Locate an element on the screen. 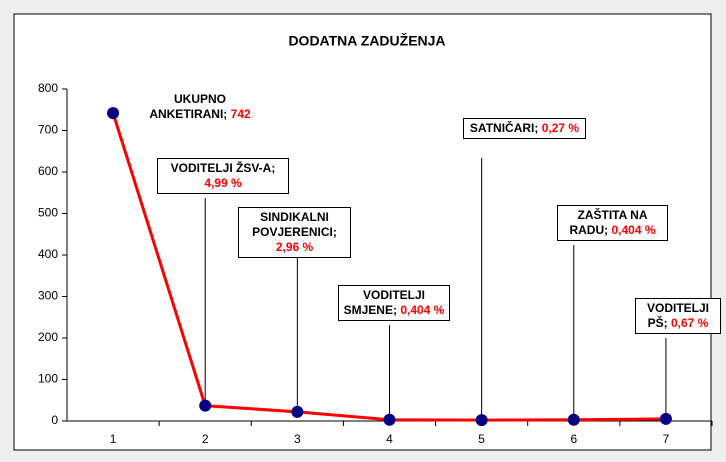 The height and width of the screenshot is (462, 726). data-label: VODITELJI SMJENE; 0,404 % is located at coordinates (394, 303).